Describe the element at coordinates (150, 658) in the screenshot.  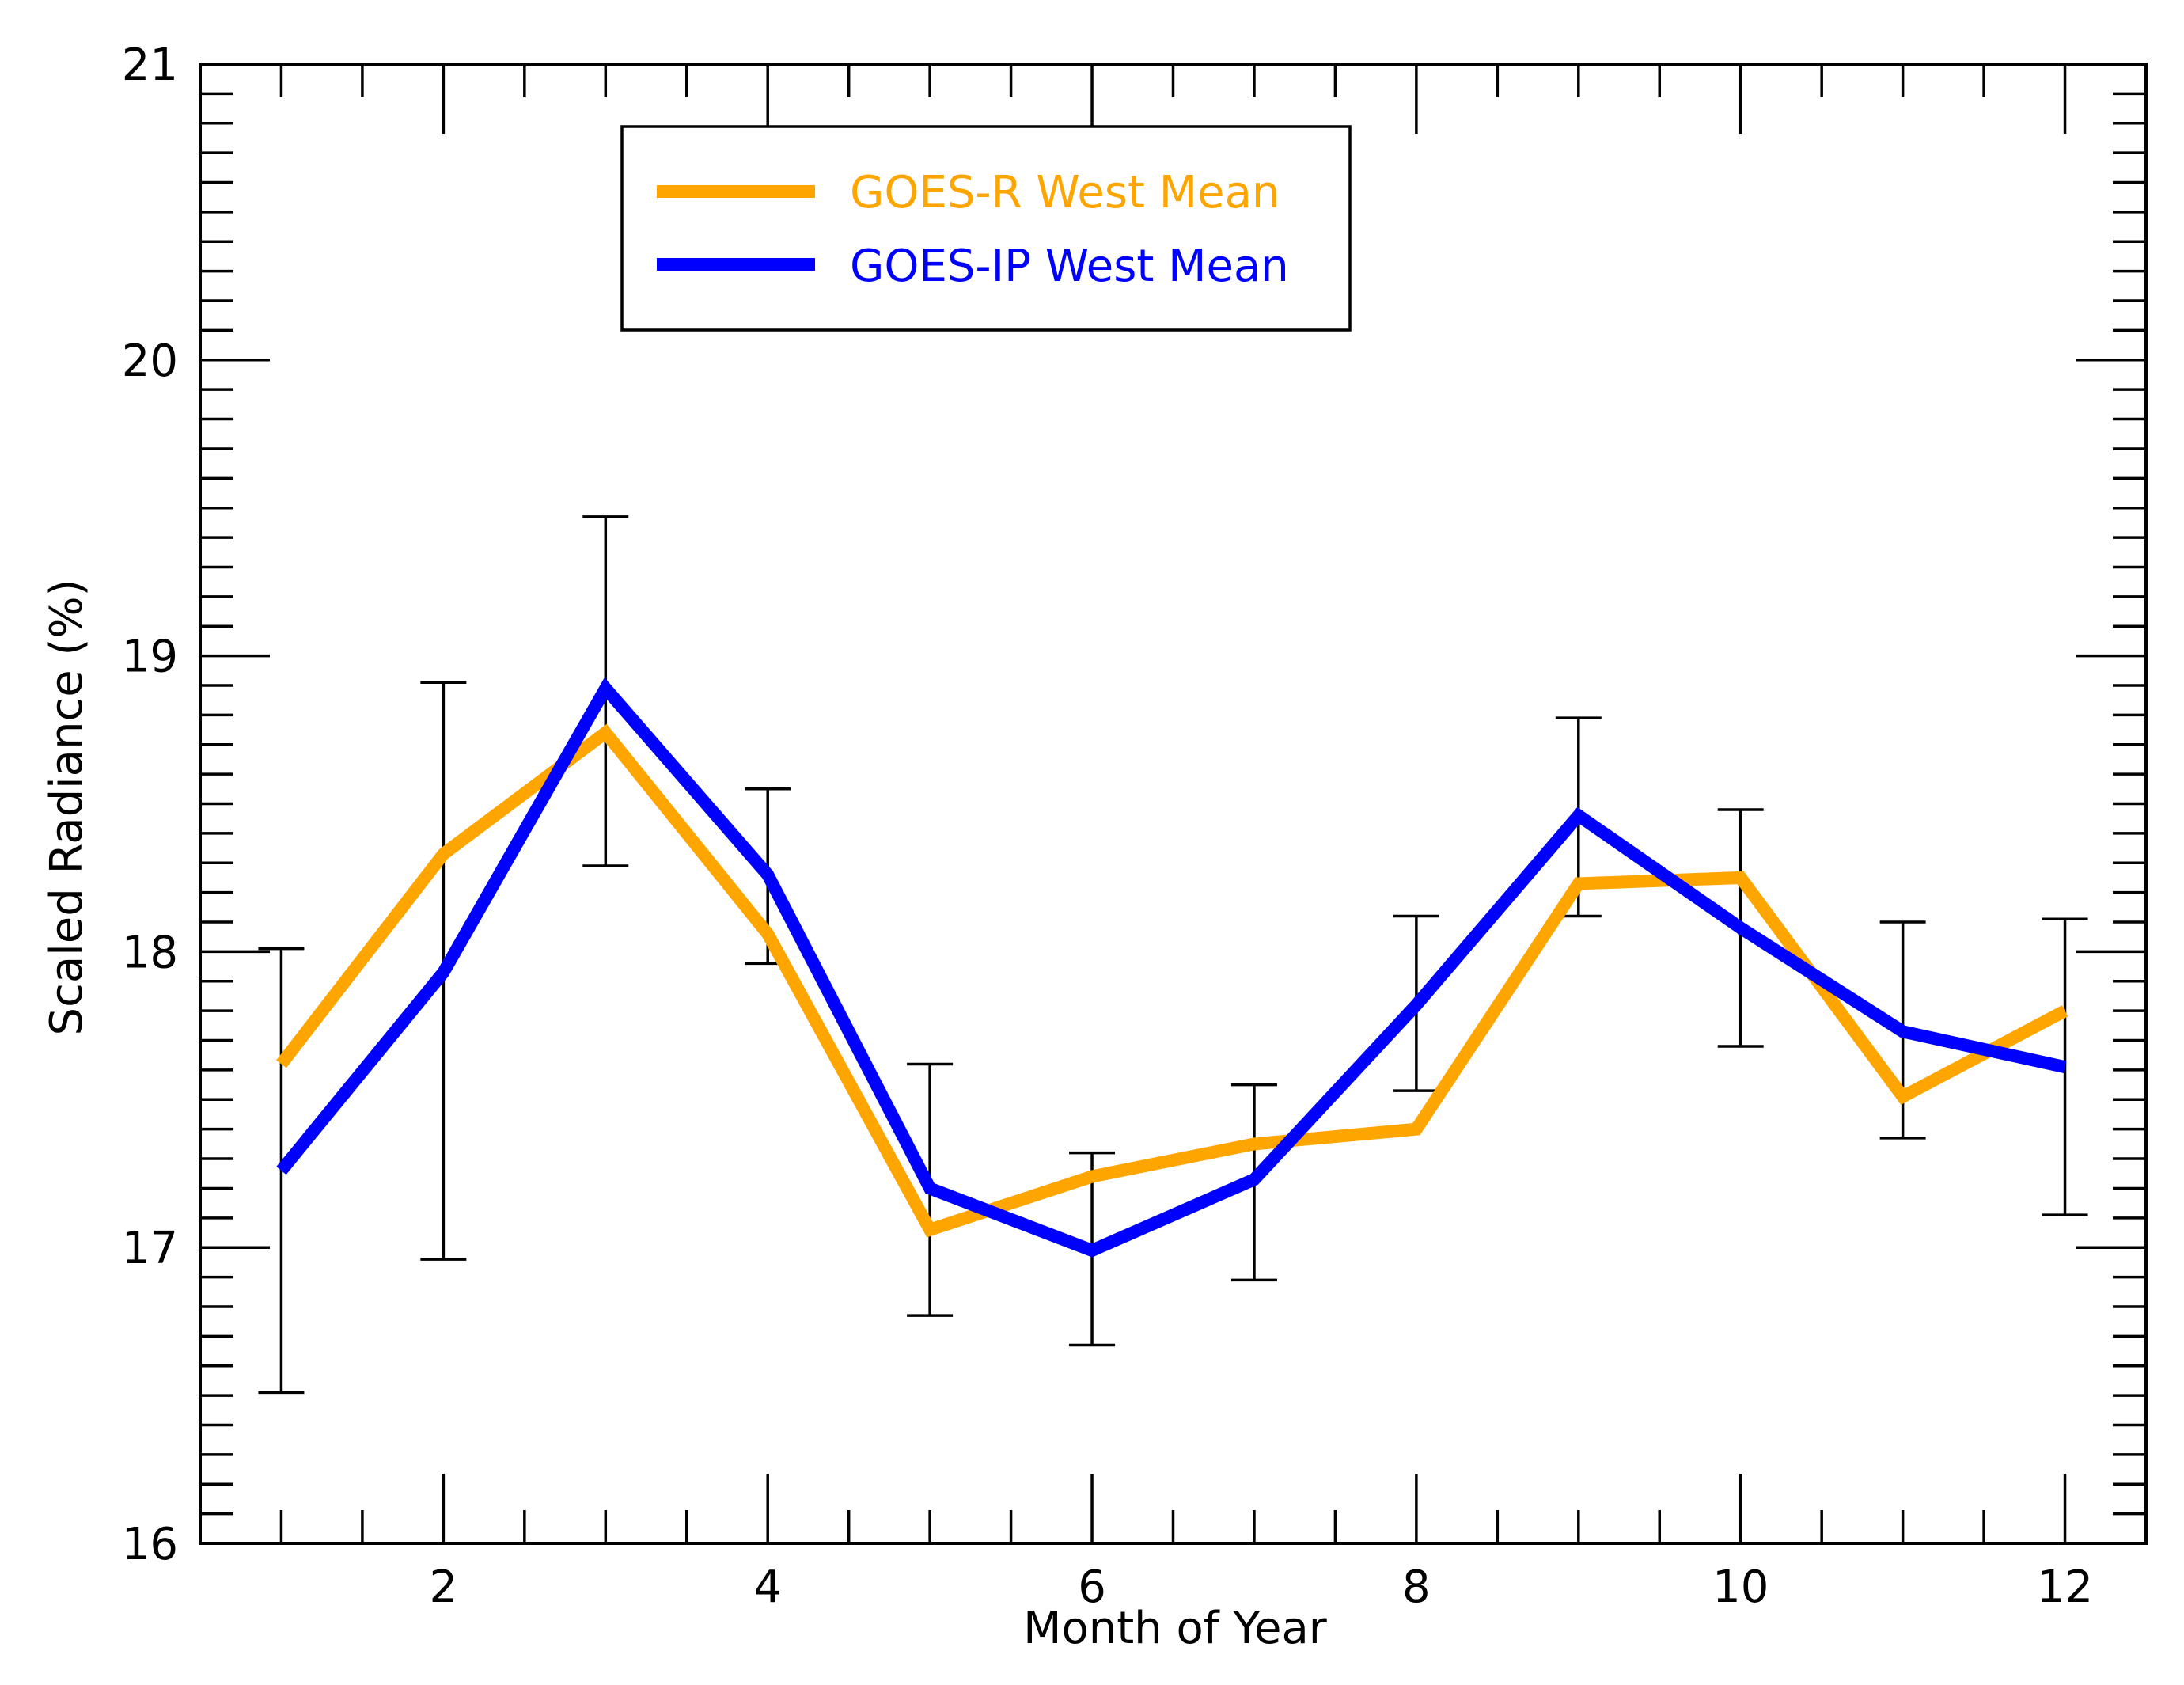
I see `y-tick-label: 19` at that location.